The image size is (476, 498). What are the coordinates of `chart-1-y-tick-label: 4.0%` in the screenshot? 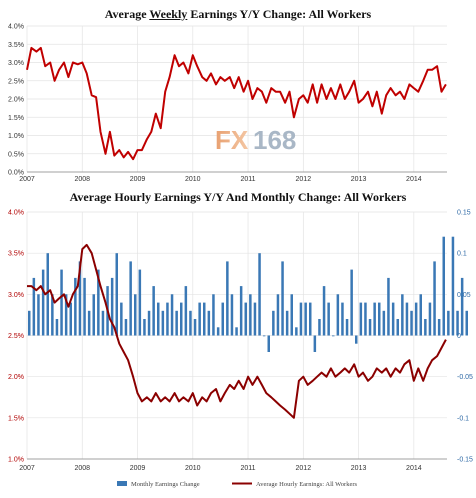 It's located at (16, 27).